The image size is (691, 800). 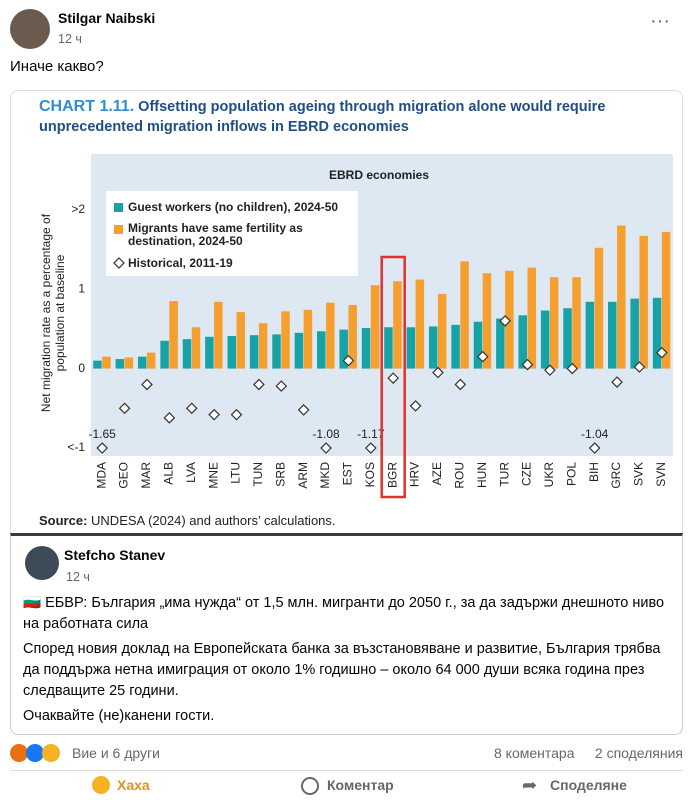 What do you see at coordinates (616, 475) in the screenshot?
I see `x-tick-label: GRC` at bounding box center [616, 475].